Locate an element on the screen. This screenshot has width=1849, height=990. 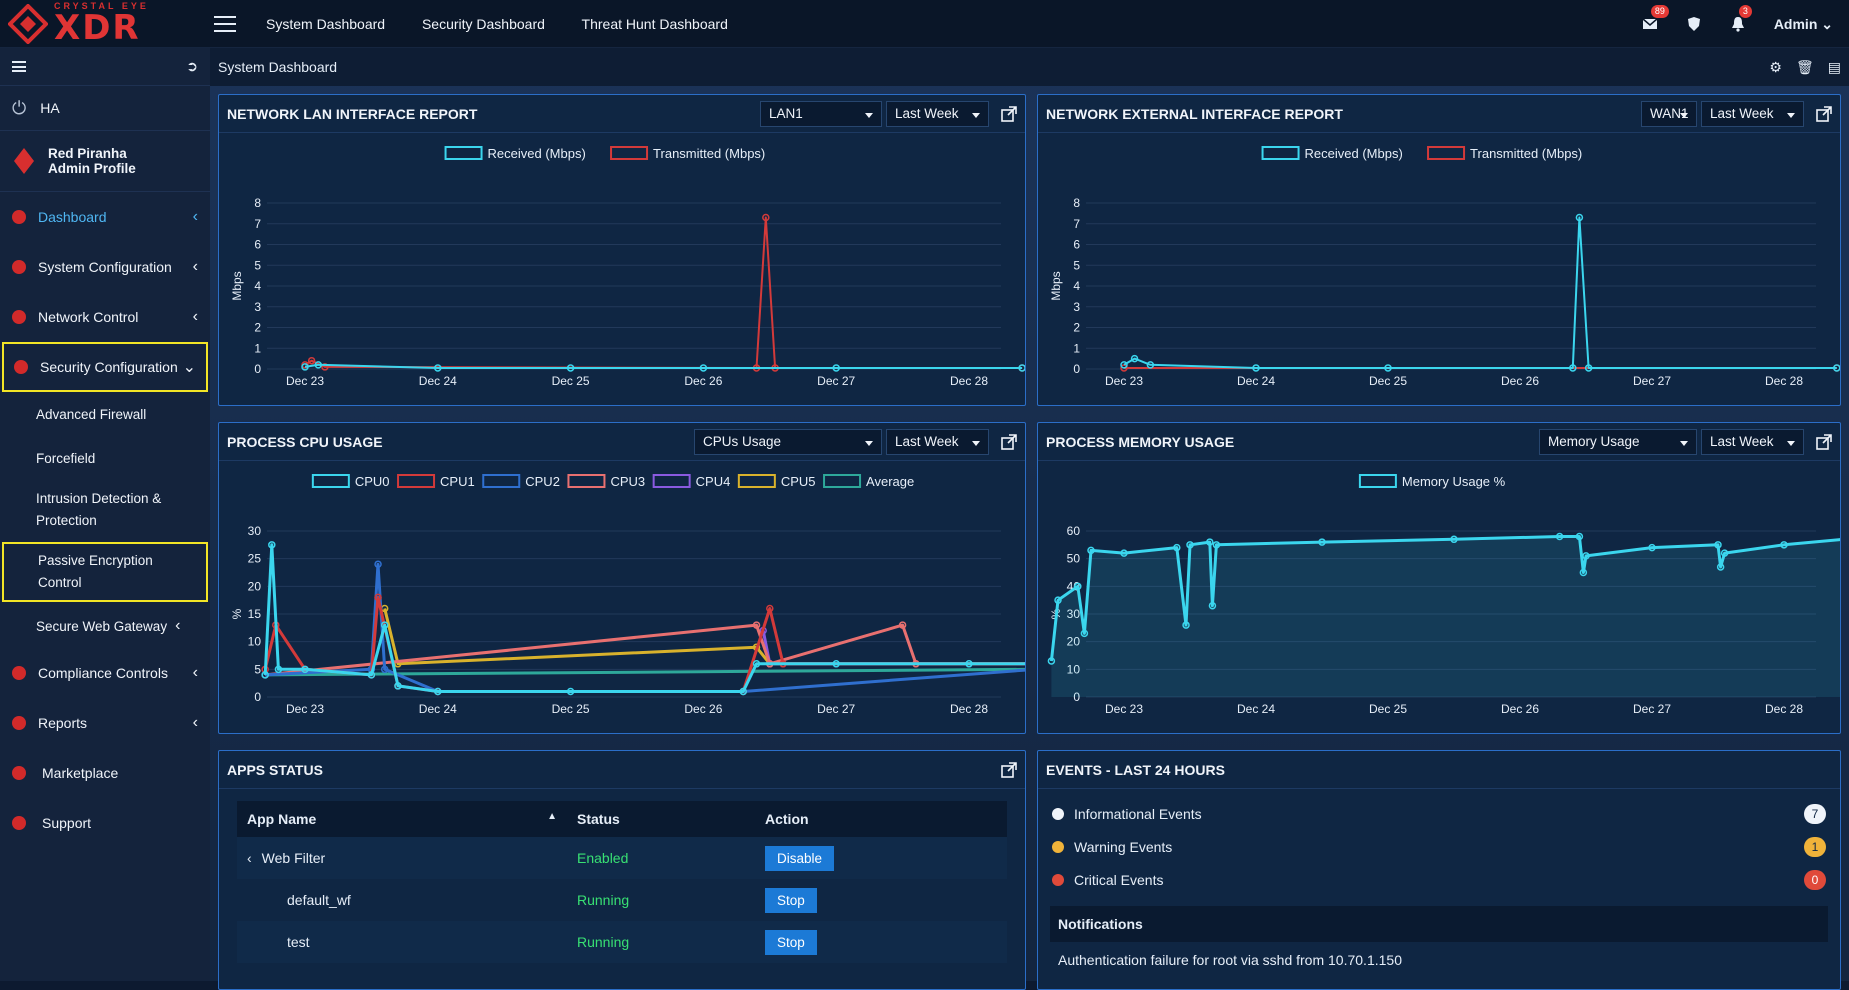
sidebar-item-marketplace: Marketplace is located at coordinates (105, 773).